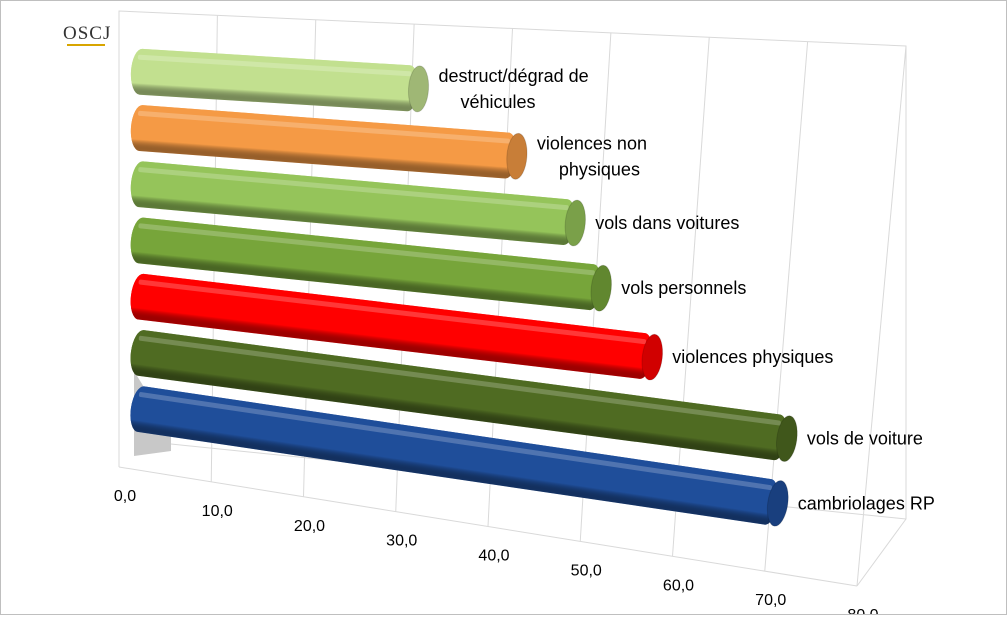  Describe the element at coordinates (866, 503) in the screenshot. I see `category-label: cambriolages RP` at that location.